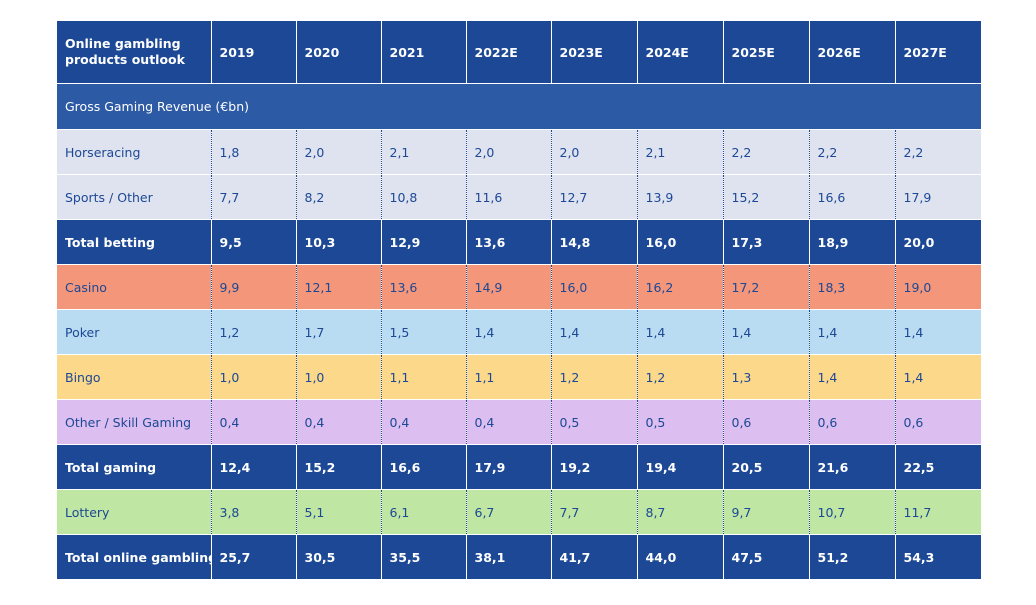 This screenshot has height=605, width=1036. What do you see at coordinates (508, 512) in the screenshot?
I see `table-cell: 6,7` at bounding box center [508, 512].